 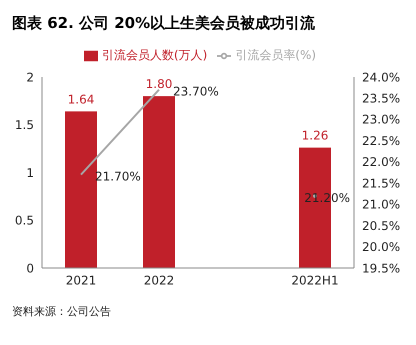 What do you see at coordinates (30, 268) in the screenshot?
I see `y-tick-label: 0` at bounding box center [30, 268].